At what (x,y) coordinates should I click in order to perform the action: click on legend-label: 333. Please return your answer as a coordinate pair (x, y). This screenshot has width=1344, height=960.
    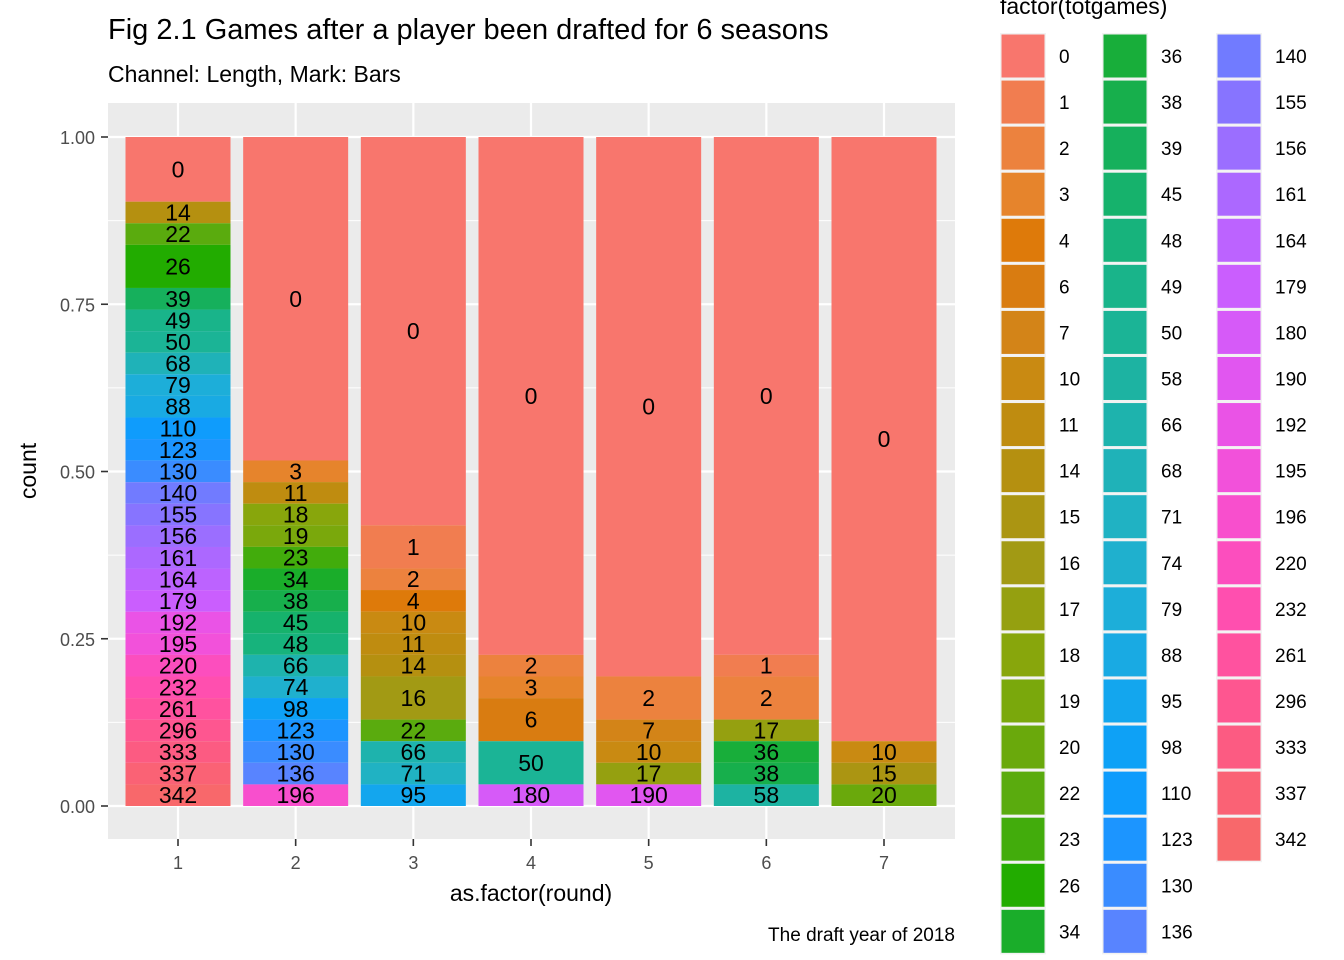
    Looking at the image, I should click on (1291, 748).